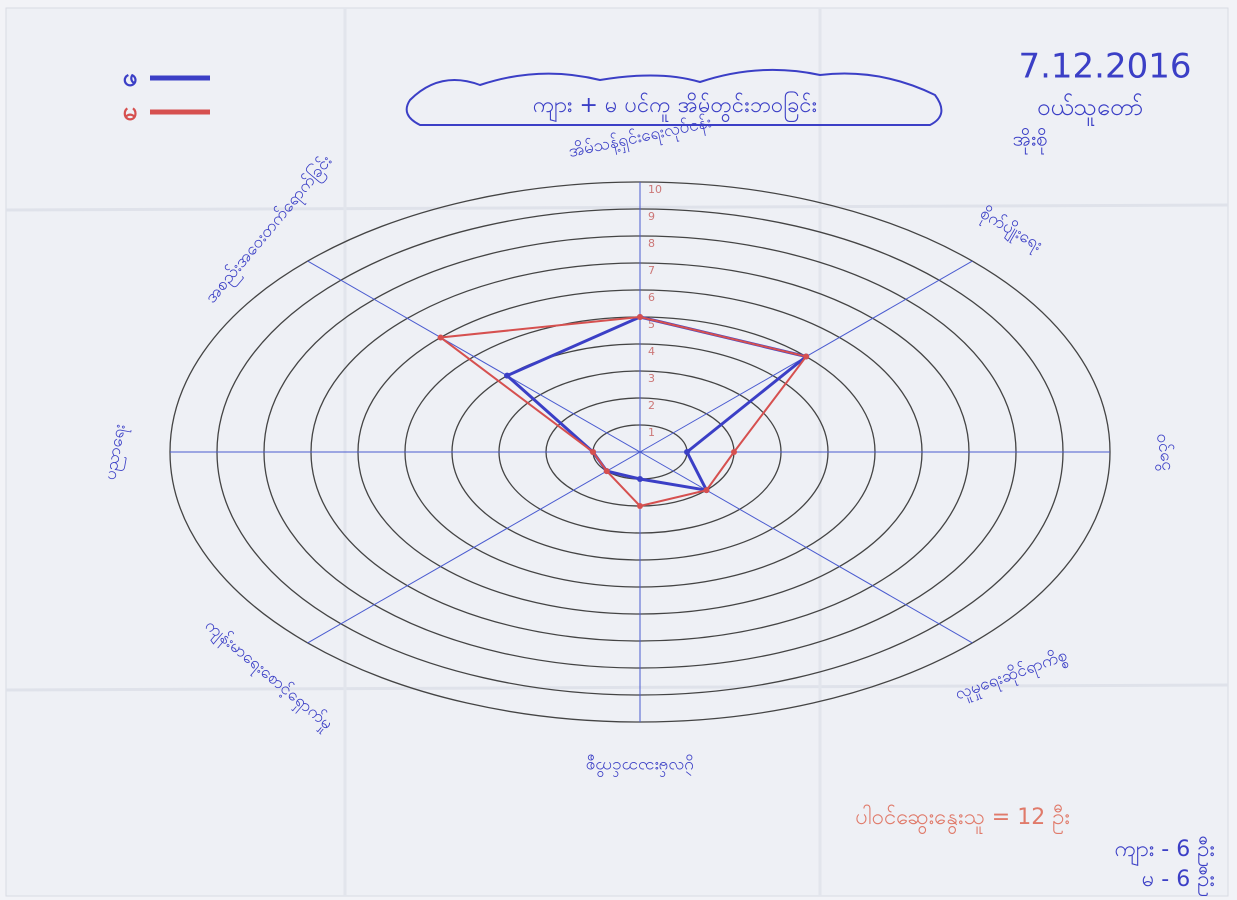 The image size is (1237, 900). I want to click on title-cloud, so click(674, 97).